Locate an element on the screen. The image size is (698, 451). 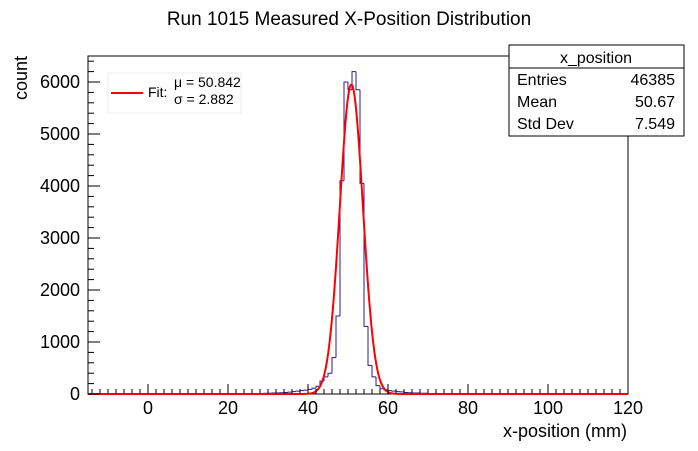
x-tick-label: 60 is located at coordinates (388, 408).